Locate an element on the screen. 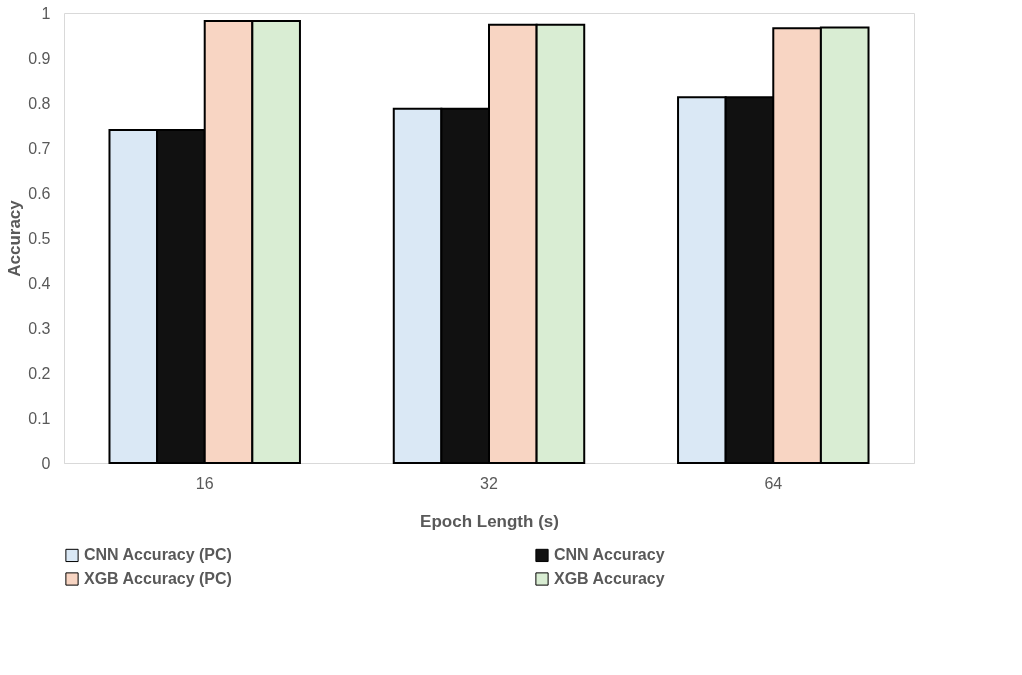 This screenshot has width=1022, height=675. y-tick-label: 0.5 is located at coordinates (39, 238).